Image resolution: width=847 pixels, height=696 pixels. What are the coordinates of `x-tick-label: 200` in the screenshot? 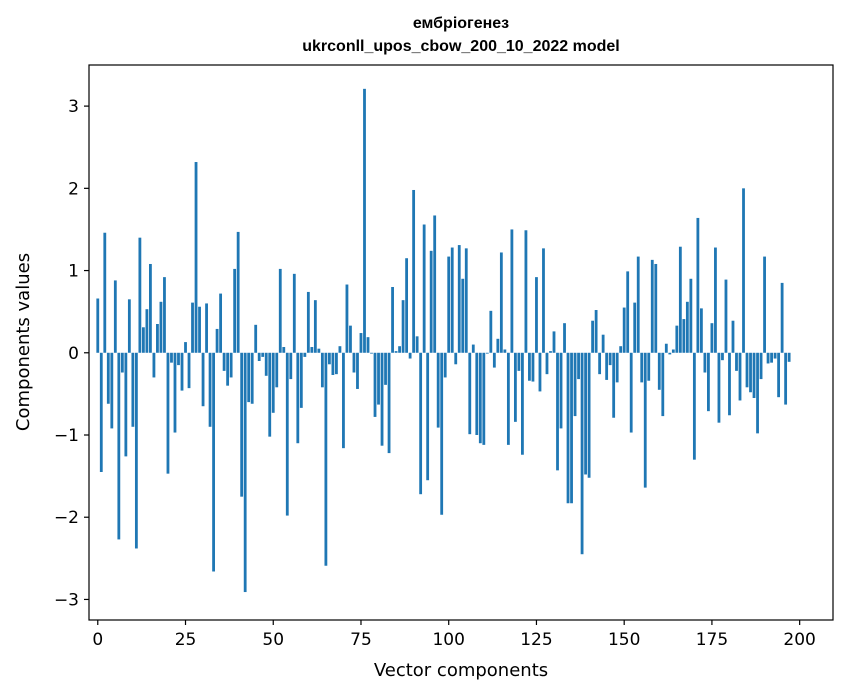 It's located at (799, 640).